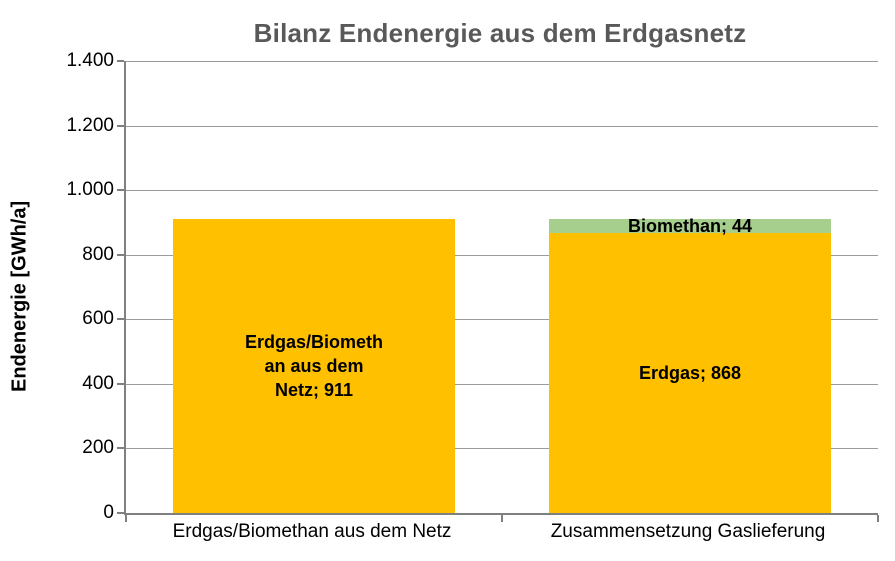 The image size is (895, 561). Describe the element at coordinates (90, 125) in the screenshot. I see `y-tick-label: 1.200` at that location.